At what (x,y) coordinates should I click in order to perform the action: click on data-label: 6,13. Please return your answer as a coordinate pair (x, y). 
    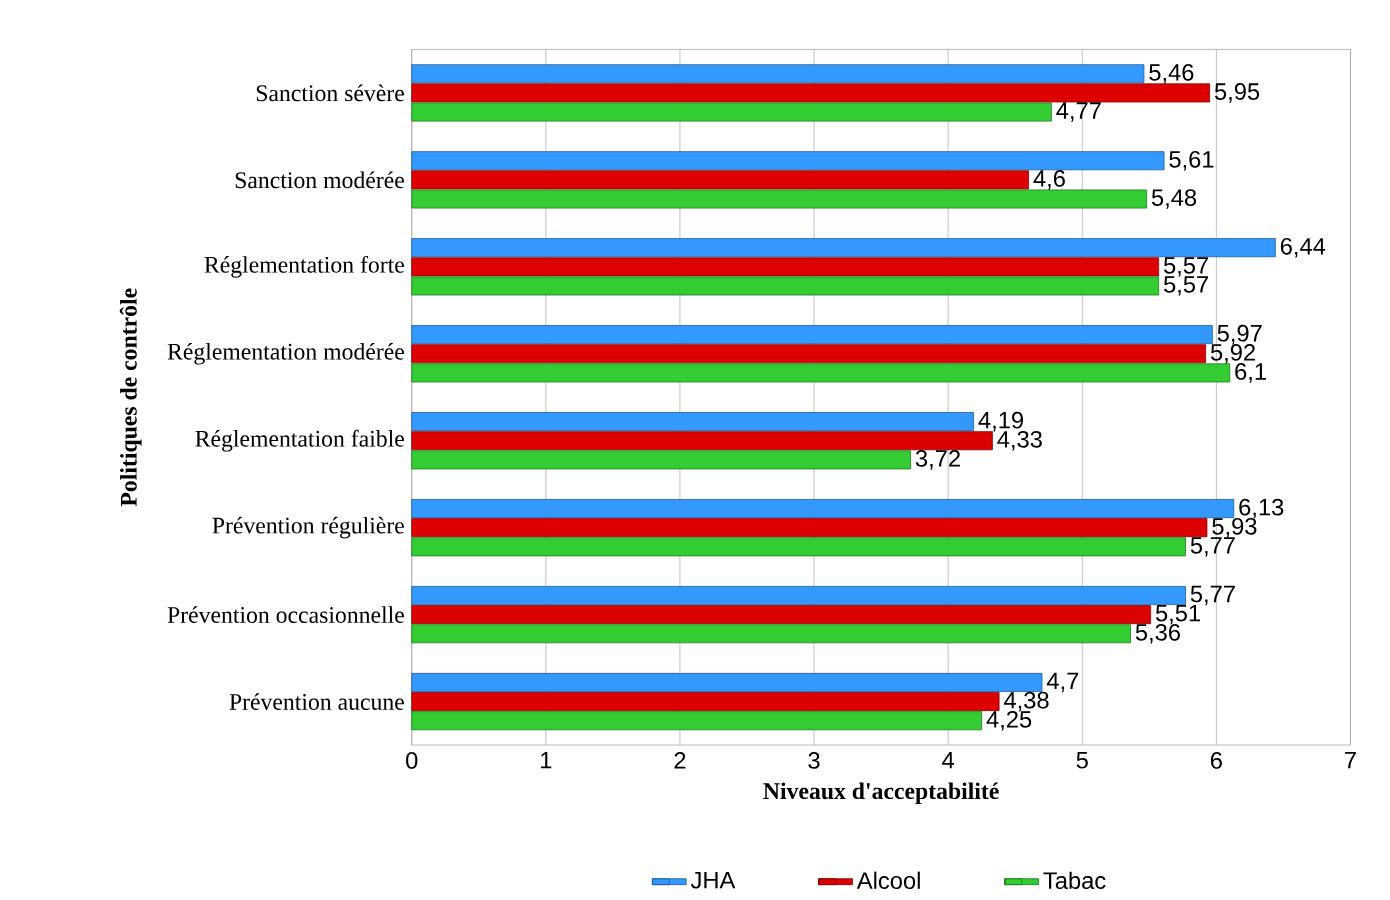
    Looking at the image, I should click on (1261, 508).